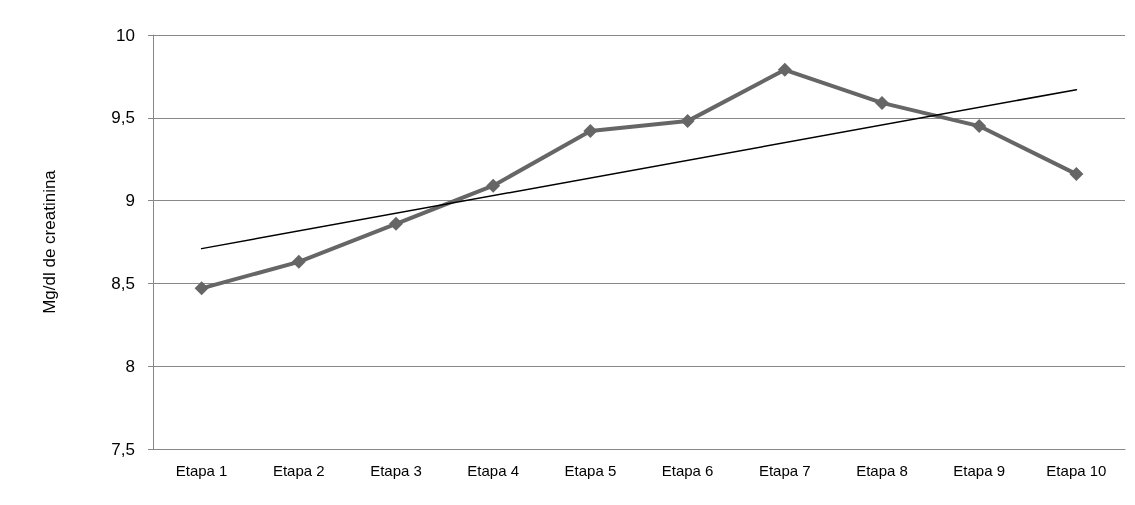 Image resolution: width=1135 pixels, height=505 pixels. Describe the element at coordinates (493, 470) in the screenshot. I see `x-tick-label: Etapa 4` at that location.